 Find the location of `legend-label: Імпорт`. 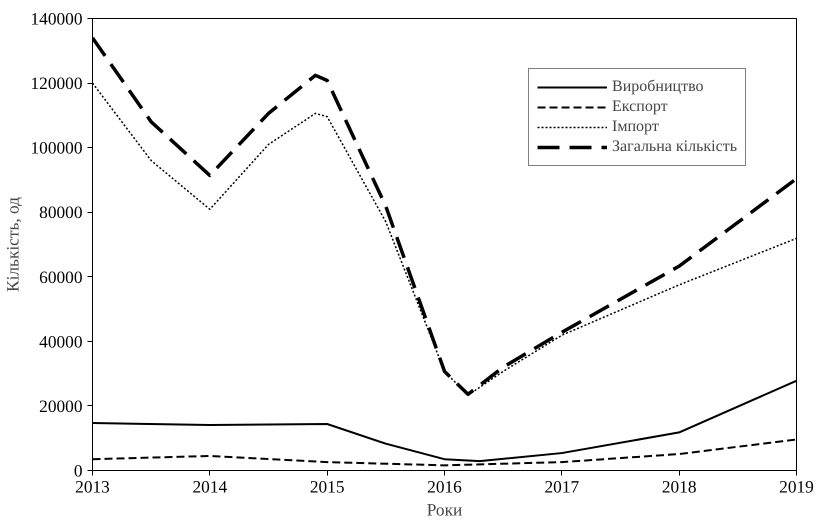

legend-label: Імпорт is located at coordinates (635, 127).